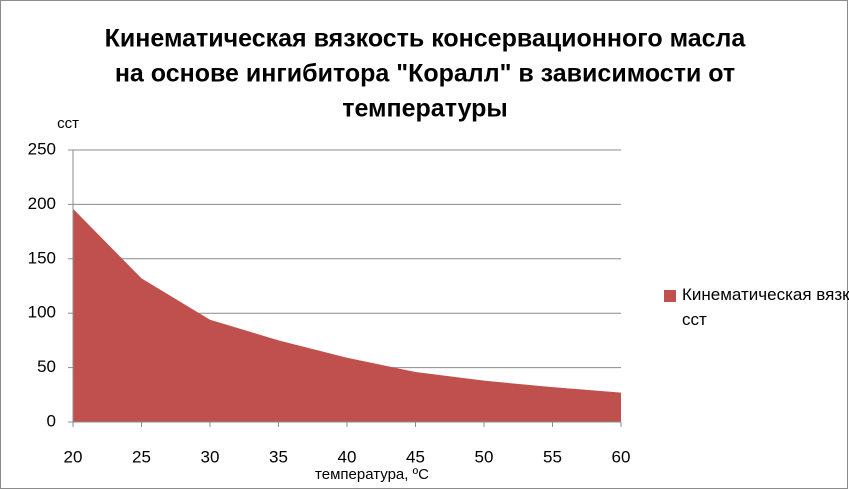 The height and width of the screenshot is (490, 849). I want to click on x-tick-label: 55, so click(552, 456).